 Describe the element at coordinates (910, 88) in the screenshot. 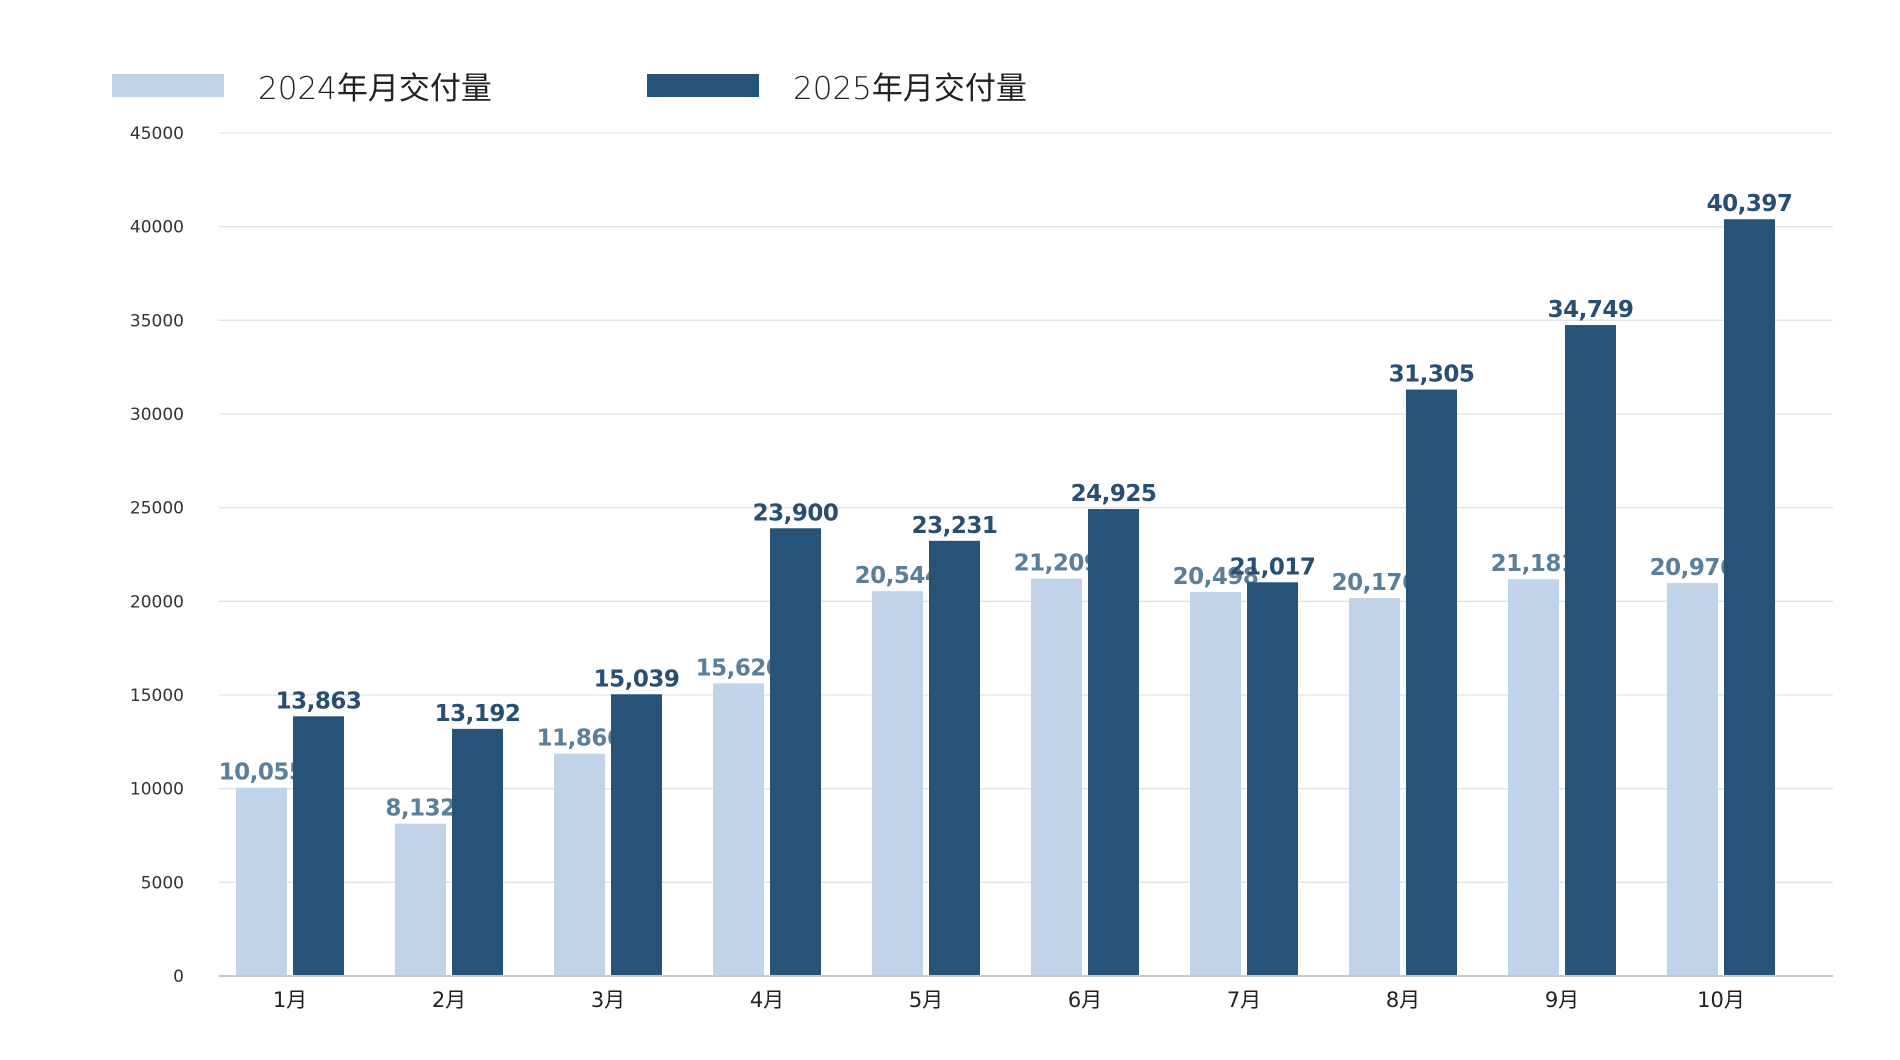

I see `legend-label-2025: 2025年月交付量` at that location.